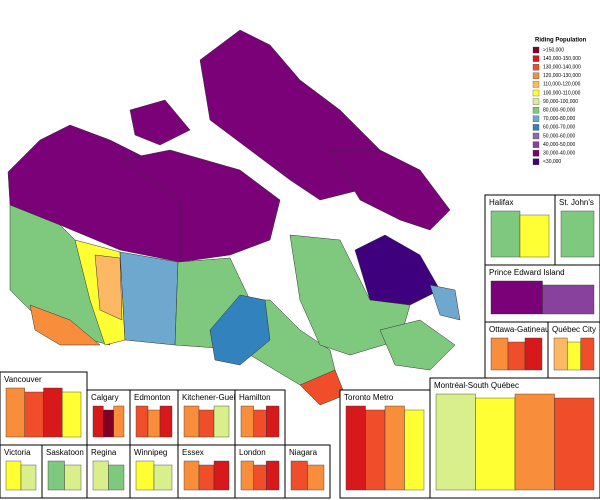 The image size is (600, 500). Describe the element at coordinates (105, 397) in the screenshot. I see `inset-label: Calgary` at that location.